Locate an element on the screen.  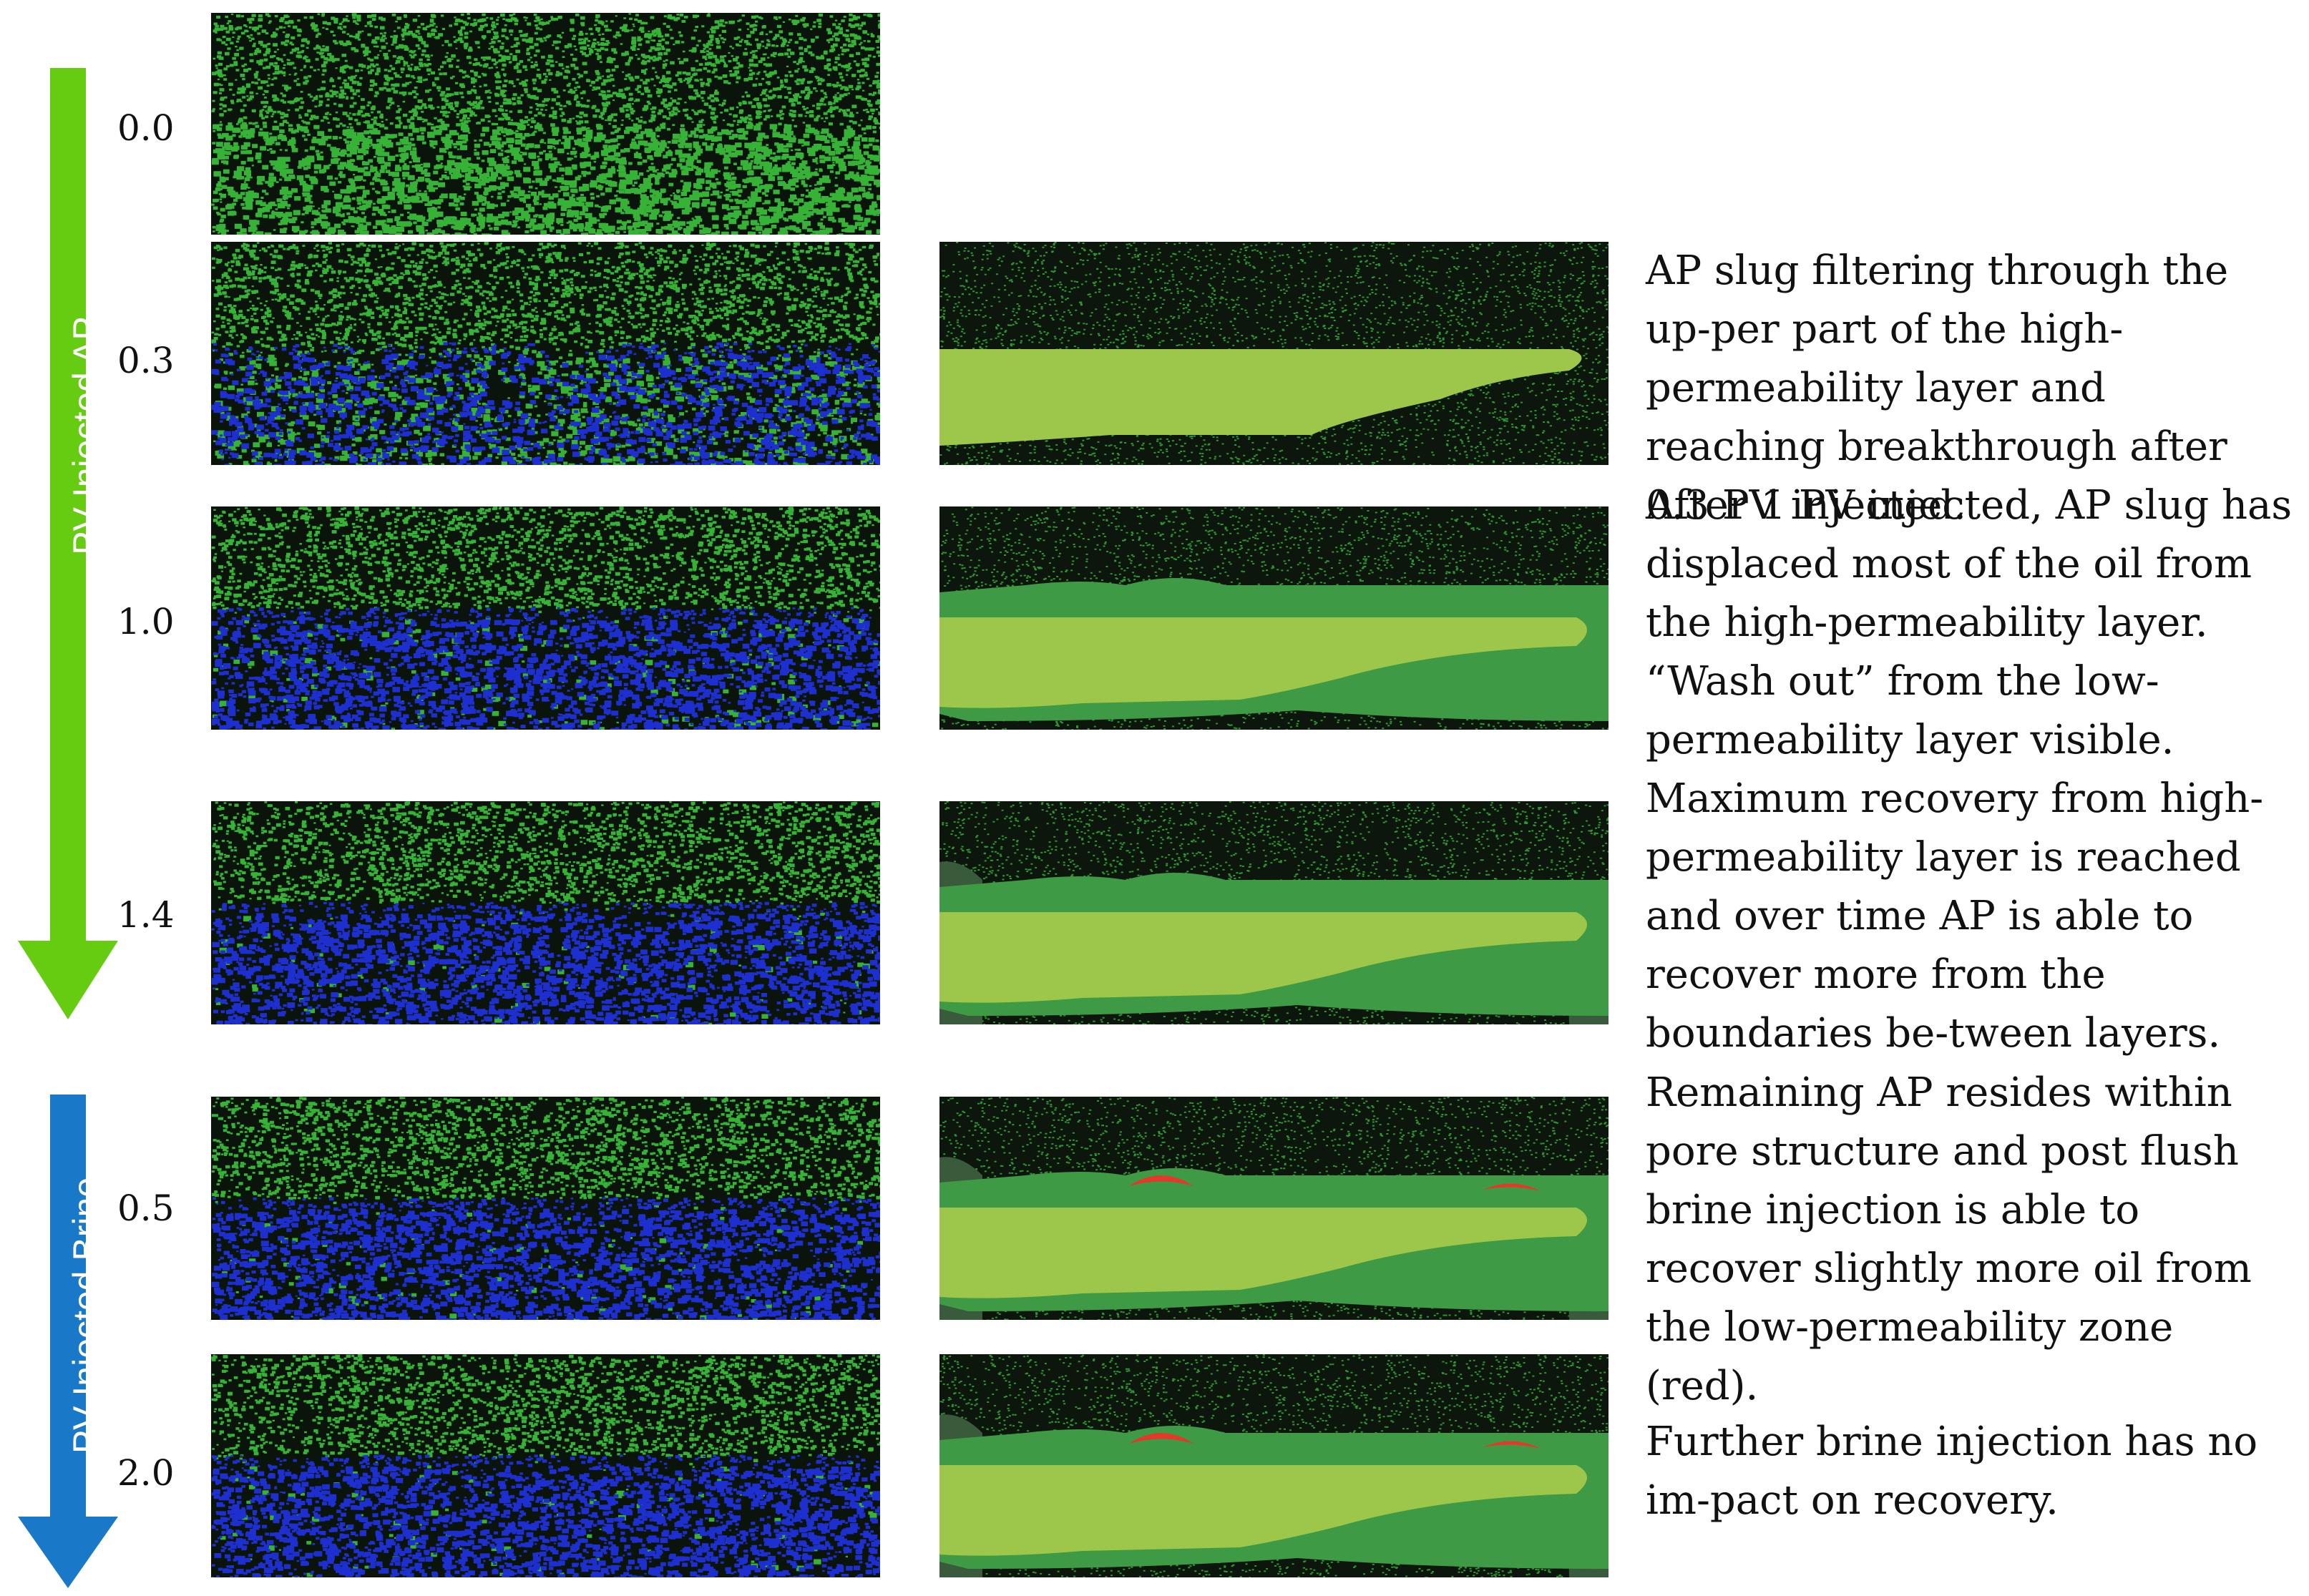
pv-label-1: 0.3 is located at coordinates (146, 360).